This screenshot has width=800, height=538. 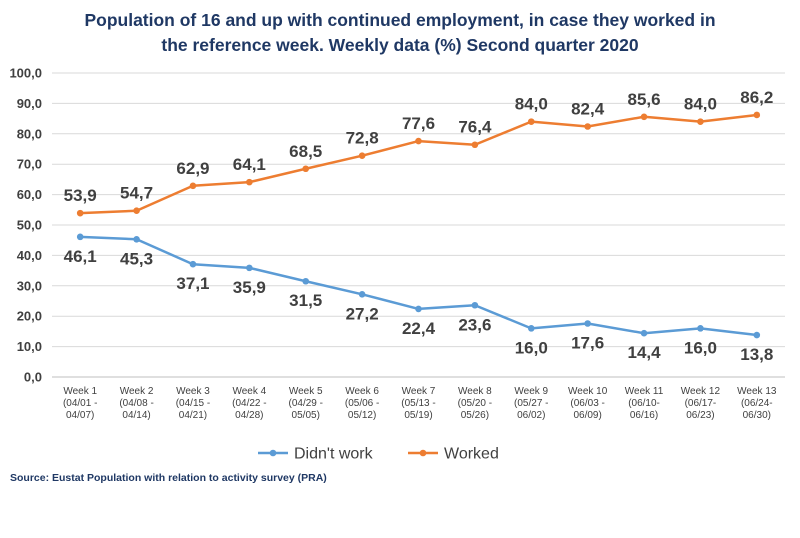 I want to click on x-tick-line: (06/03 -, so click(x=587, y=403).